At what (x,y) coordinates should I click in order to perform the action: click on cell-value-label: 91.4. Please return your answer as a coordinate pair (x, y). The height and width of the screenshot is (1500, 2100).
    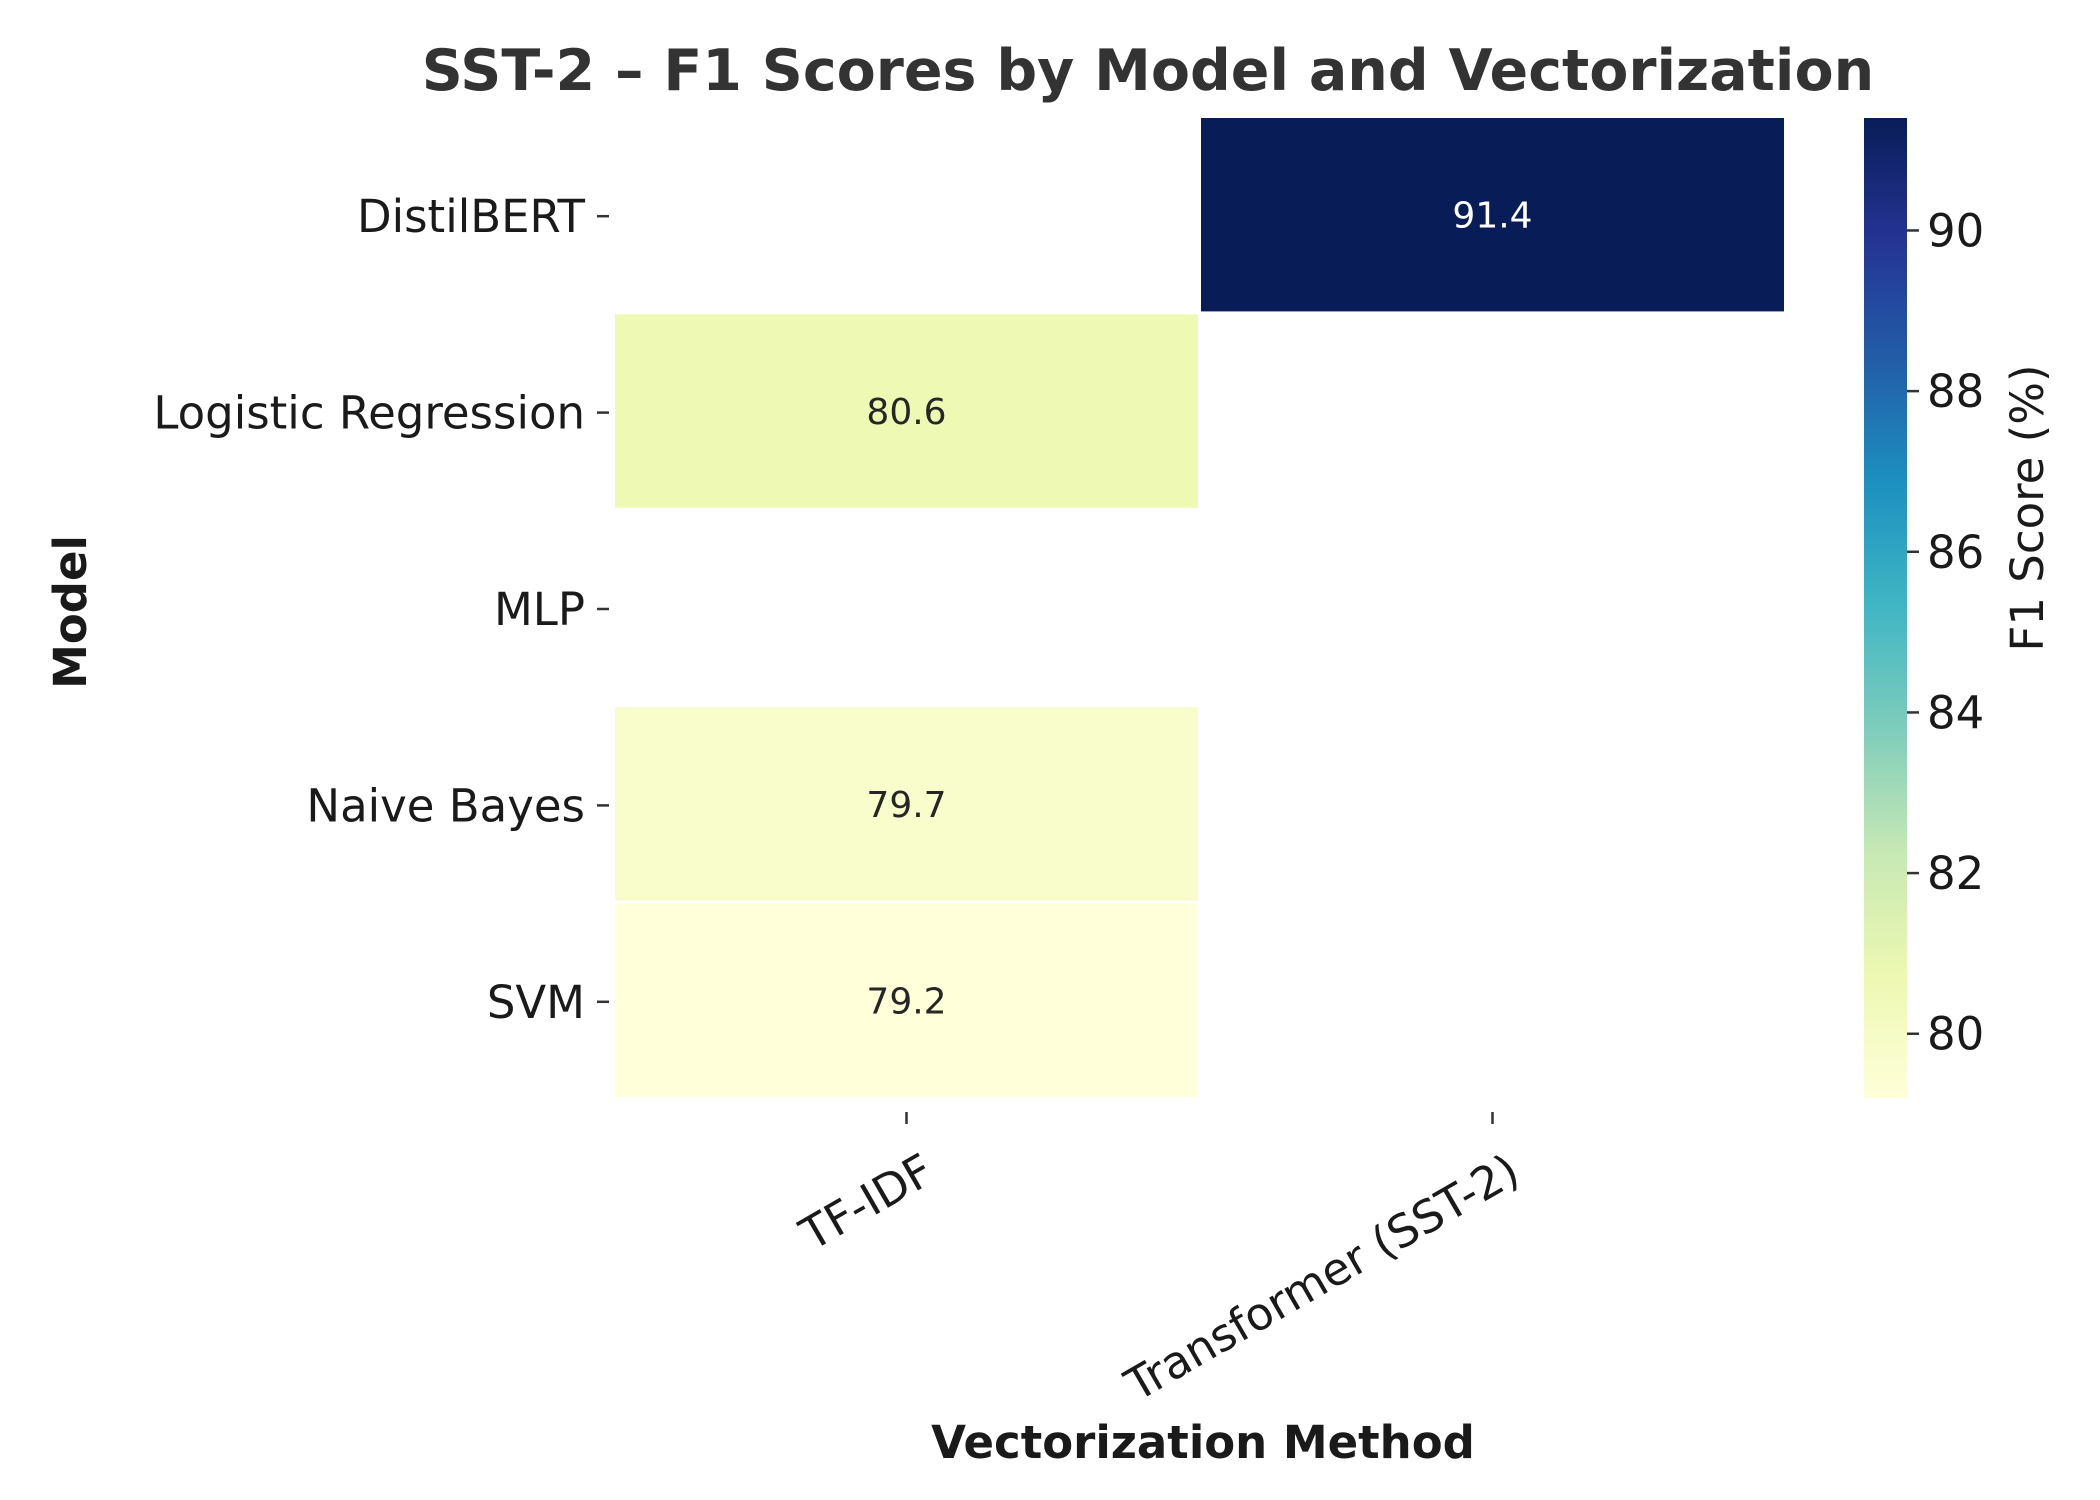
    Looking at the image, I should click on (1492, 216).